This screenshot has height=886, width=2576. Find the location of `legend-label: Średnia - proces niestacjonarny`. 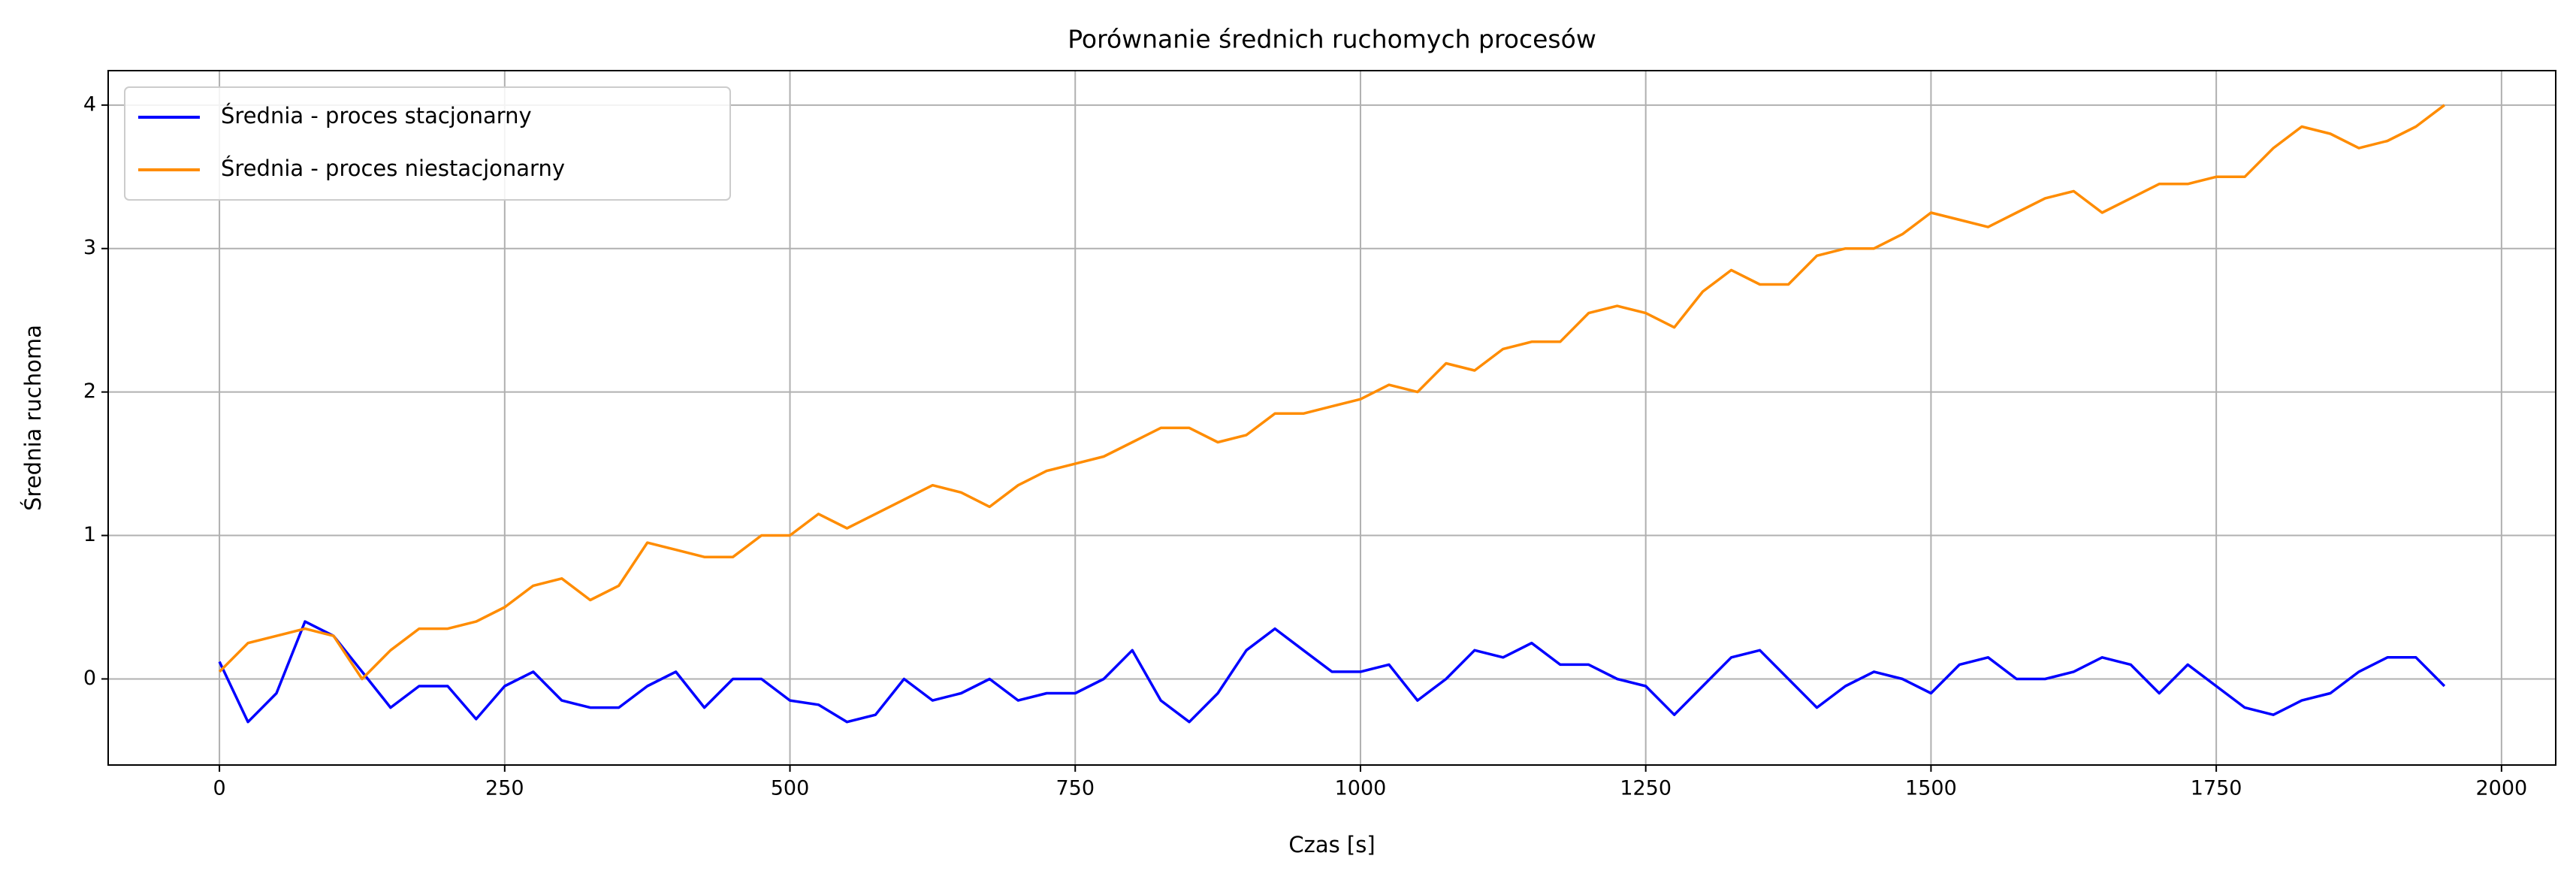

legend-label: Średnia - proces niestacjonarny is located at coordinates (393, 169).